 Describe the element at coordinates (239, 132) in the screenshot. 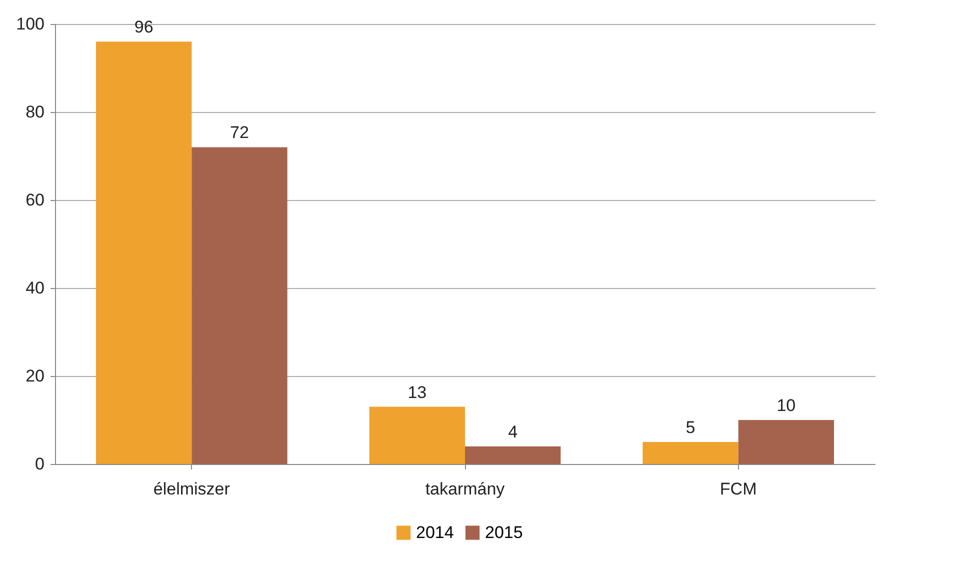

I see `data-label: 72` at that location.